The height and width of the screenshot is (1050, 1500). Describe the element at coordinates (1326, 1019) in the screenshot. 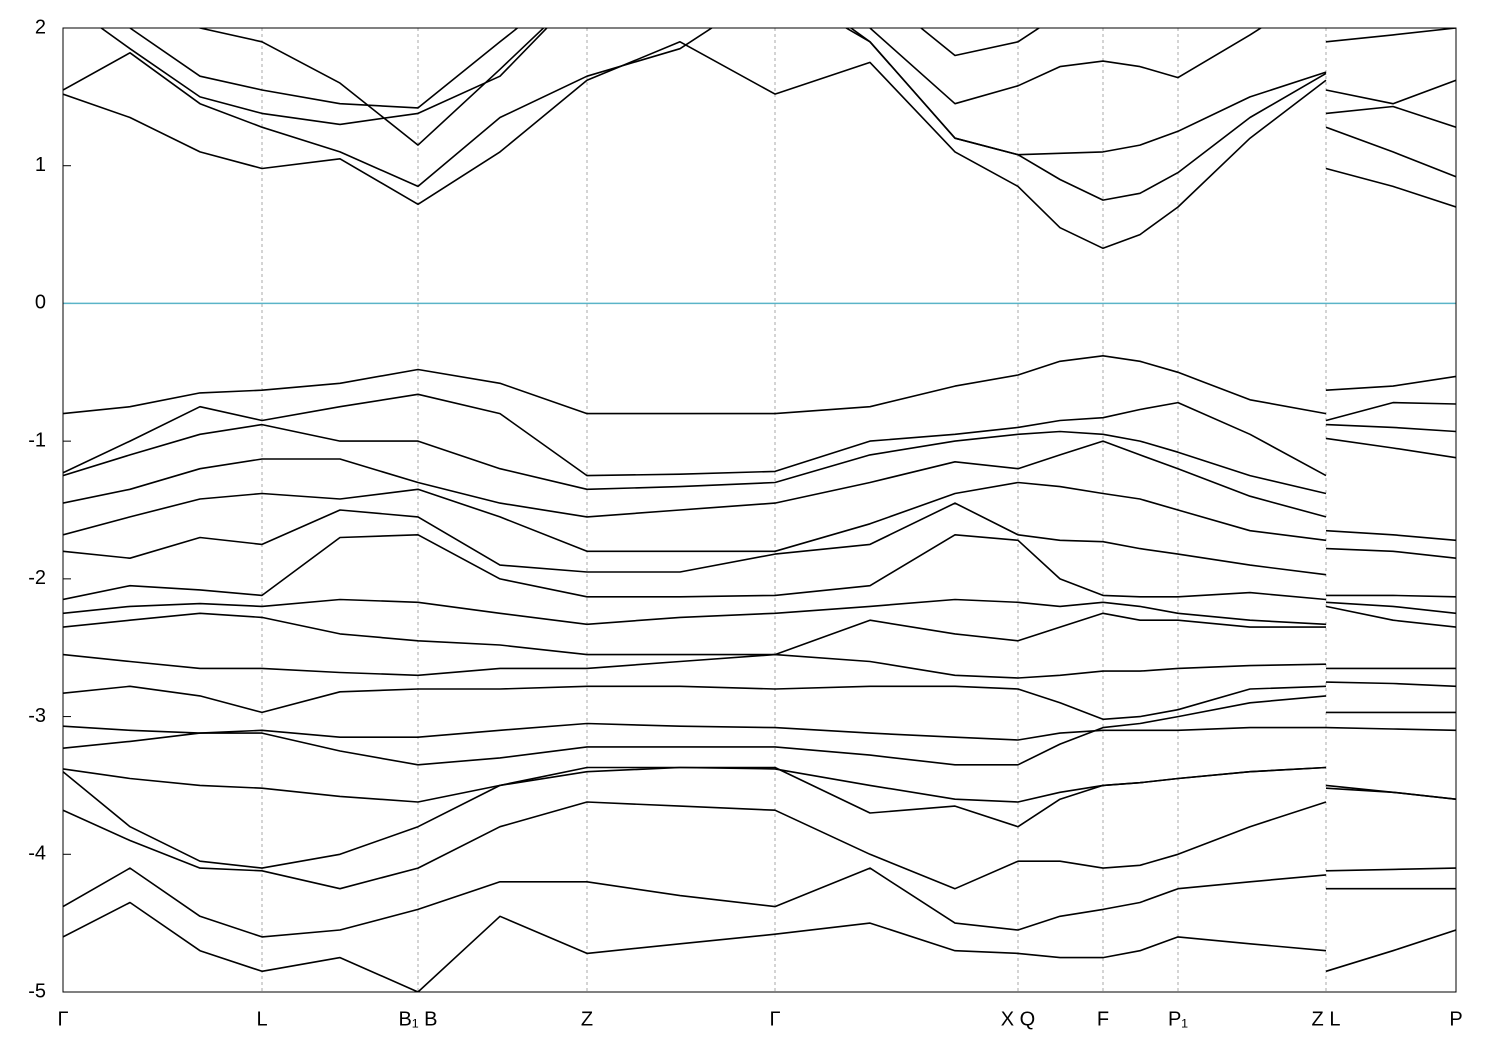

I see `x-tick-label: Z L` at that location.